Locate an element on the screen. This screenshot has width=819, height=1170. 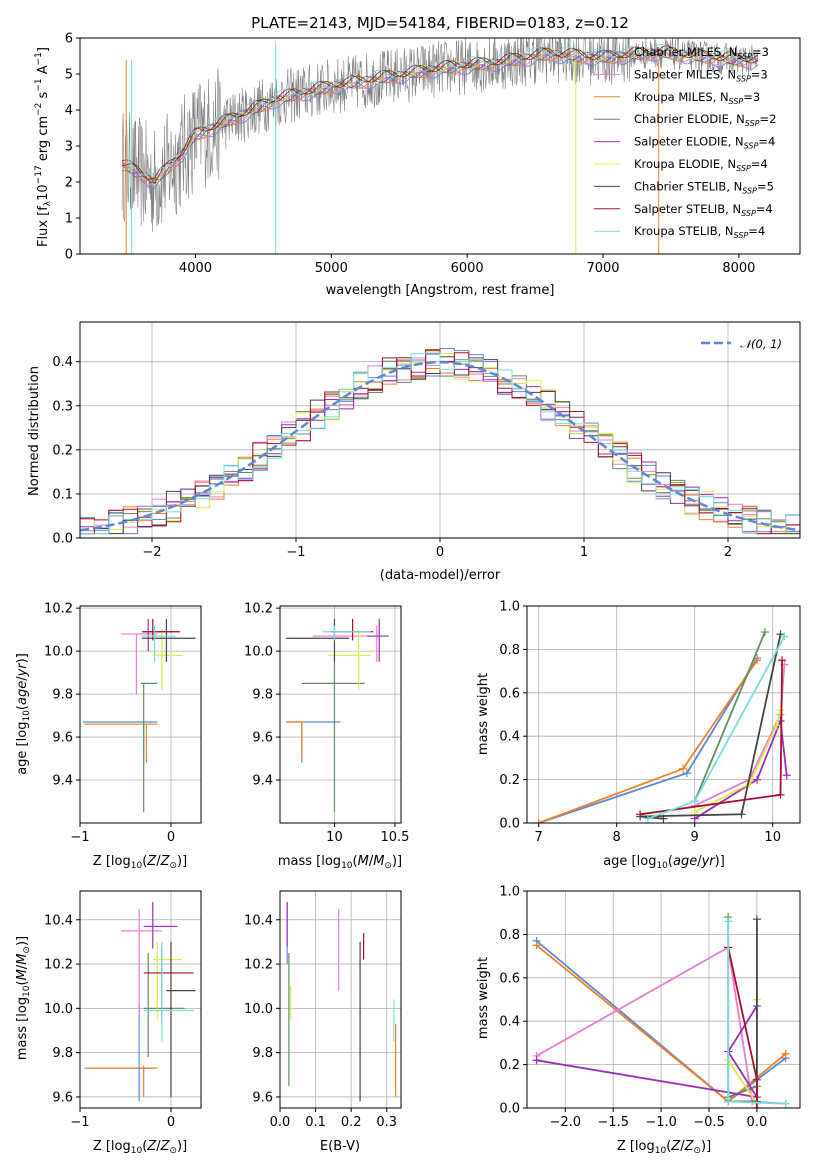
residual-xtick-label-0: −2 is located at coordinates (151, 552).